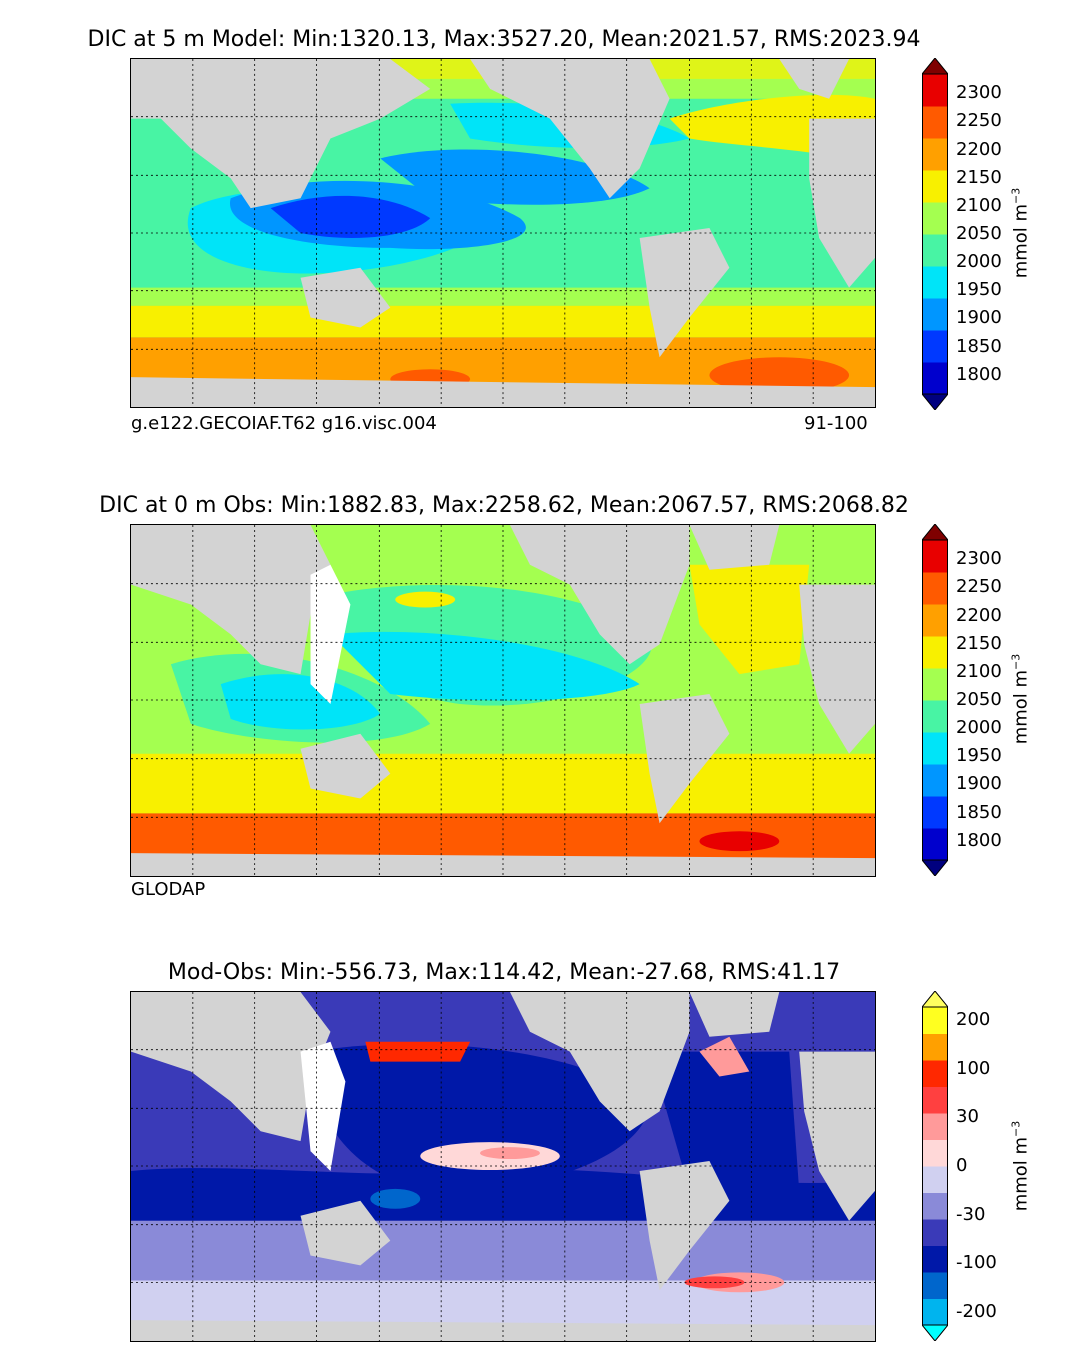  Describe the element at coordinates (976, 1263) in the screenshot. I see `colorbar-tick-label: -100` at that location.